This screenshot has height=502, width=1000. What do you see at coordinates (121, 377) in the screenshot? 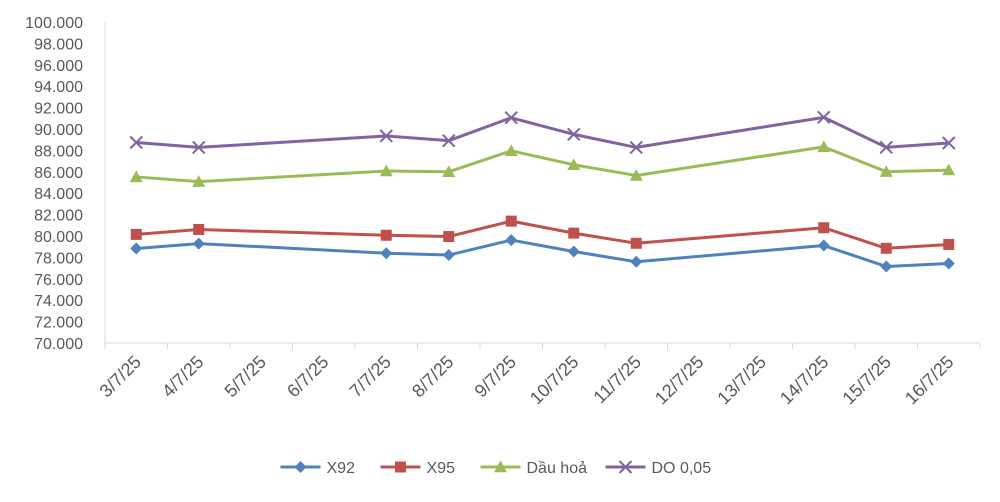
I see `x-tick-label: 3/7/25` at bounding box center [121, 377].